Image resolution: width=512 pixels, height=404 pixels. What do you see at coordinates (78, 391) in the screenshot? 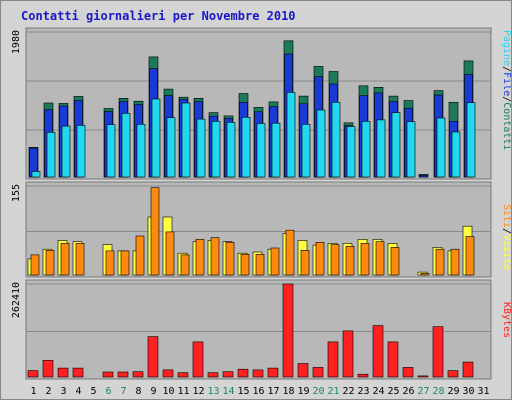
I see `x-tick-label: 4` at bounding box center [78, 391].